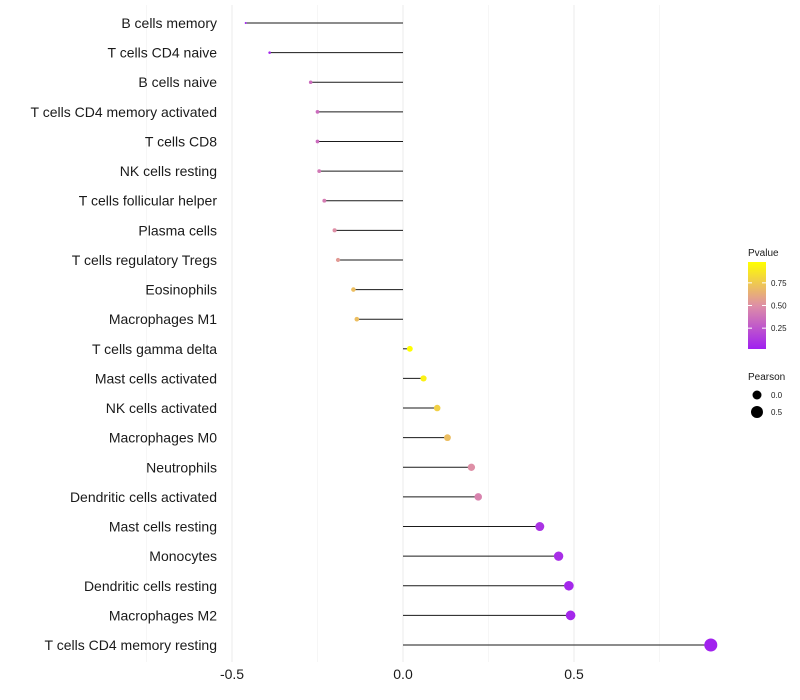  Describe the element at coordinates (779, 306) in the screenshot. I see `color-tick-label: 0.50` at that location.